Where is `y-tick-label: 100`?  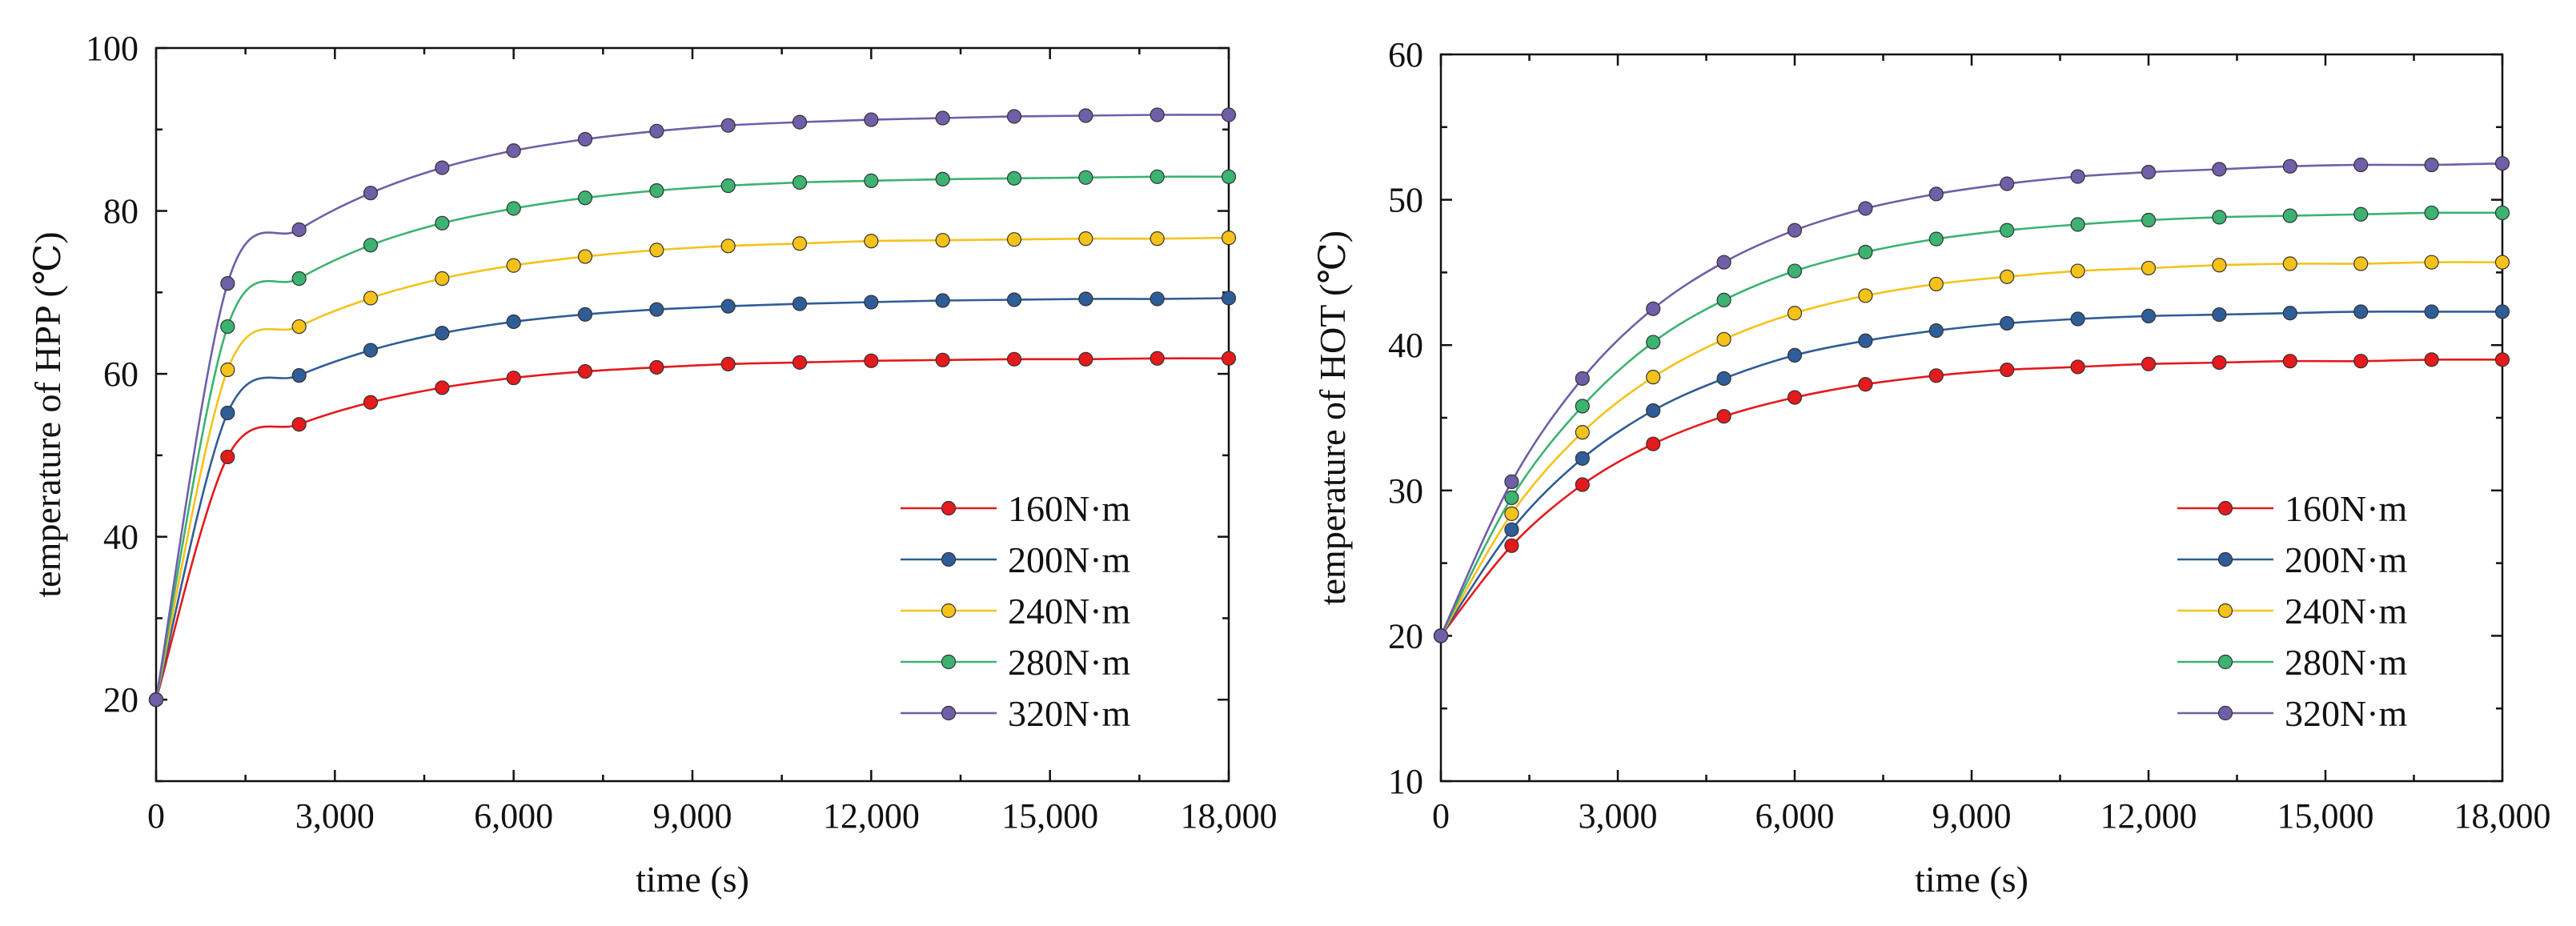 y-tick-label: 100 is located at coordinates (112, 48).